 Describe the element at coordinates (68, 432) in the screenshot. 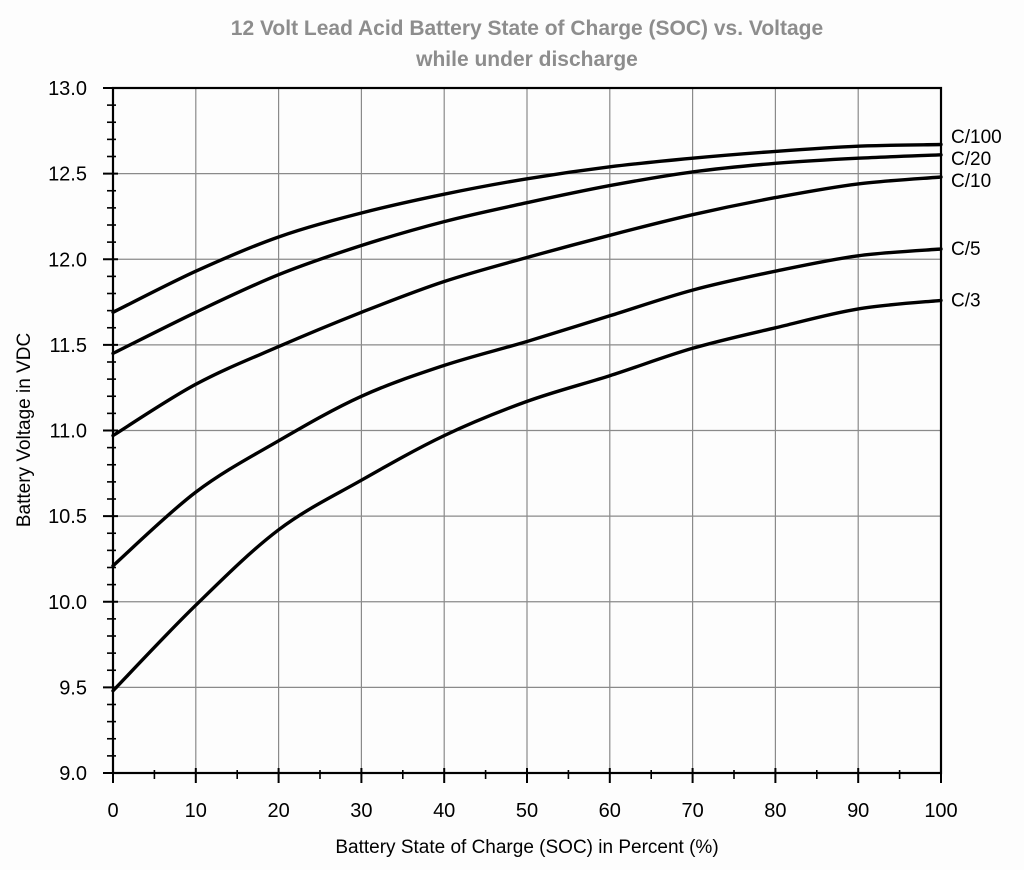

I see `y-tick-label: 11.0` at that location.